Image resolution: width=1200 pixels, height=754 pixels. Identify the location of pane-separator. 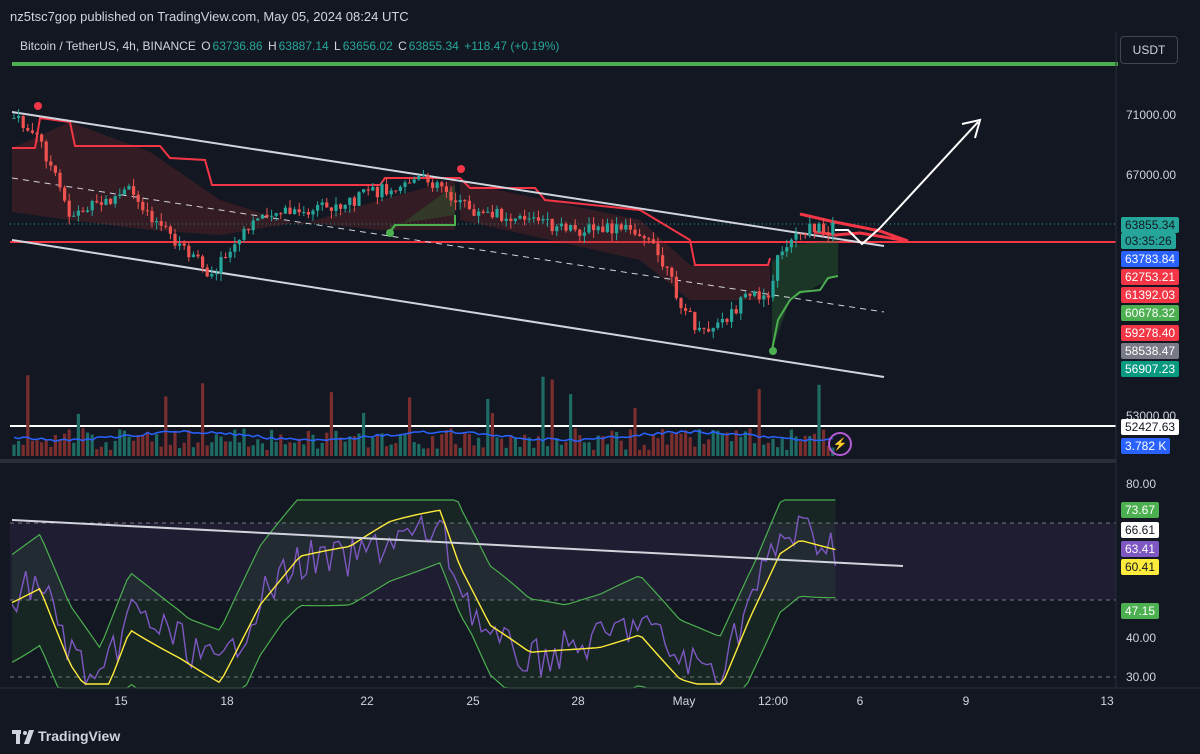
(558, 461).